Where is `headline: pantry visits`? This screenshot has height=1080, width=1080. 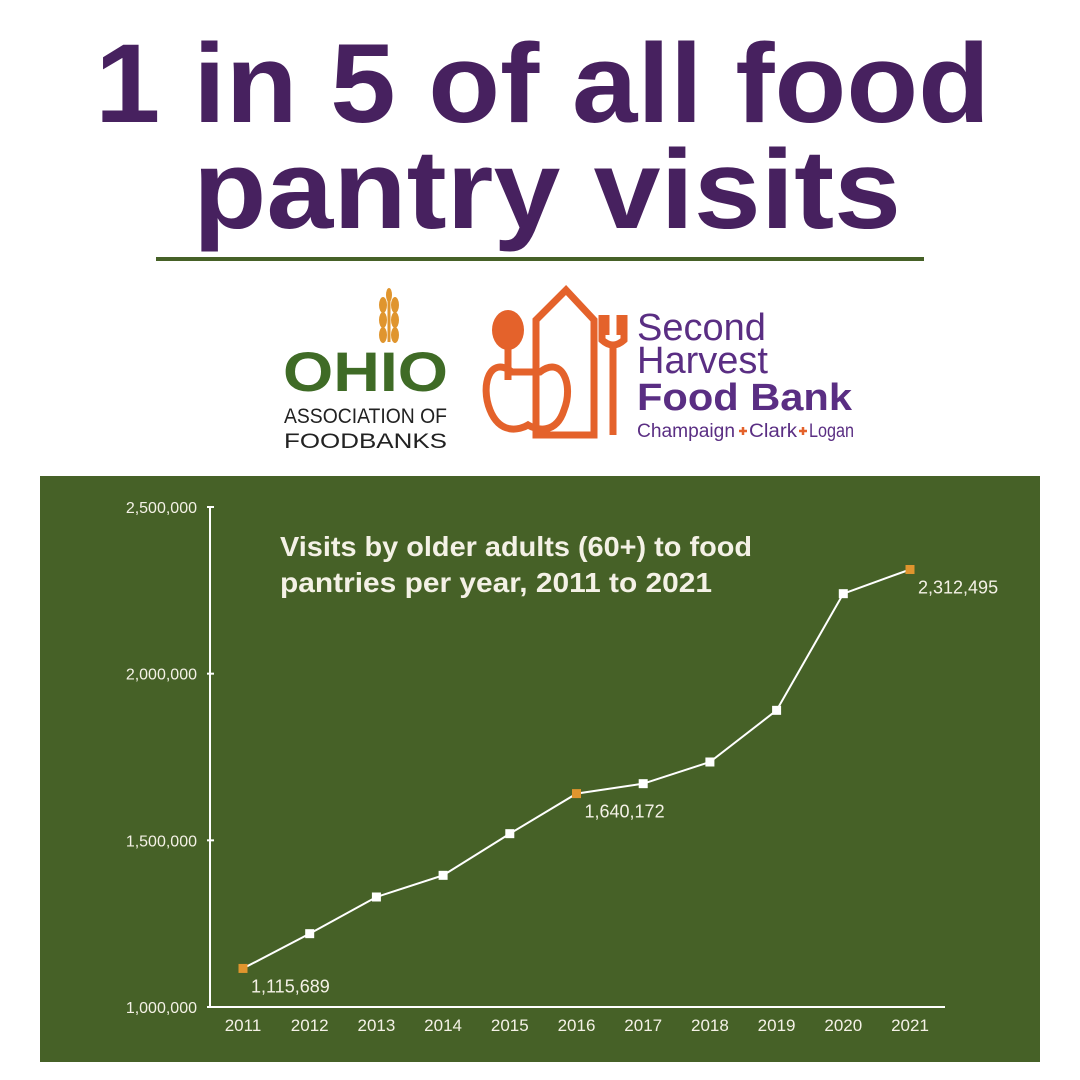
headline: pantry visits is located at coordinates (547, 189).